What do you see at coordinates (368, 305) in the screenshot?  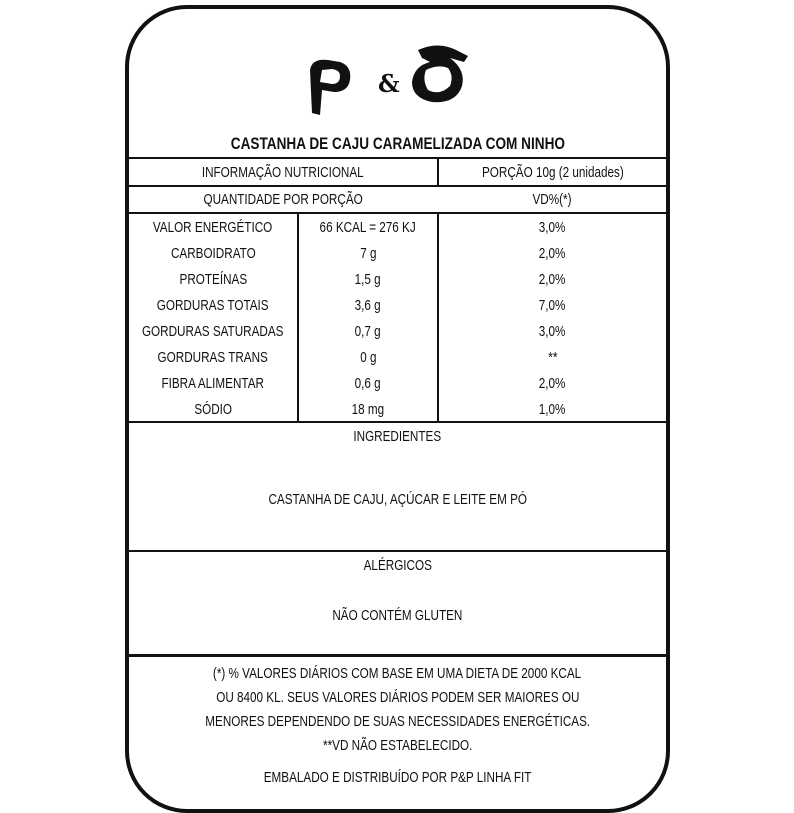 I see `nutrient-amount: 3,6 g` at bounding box center [368, 305].